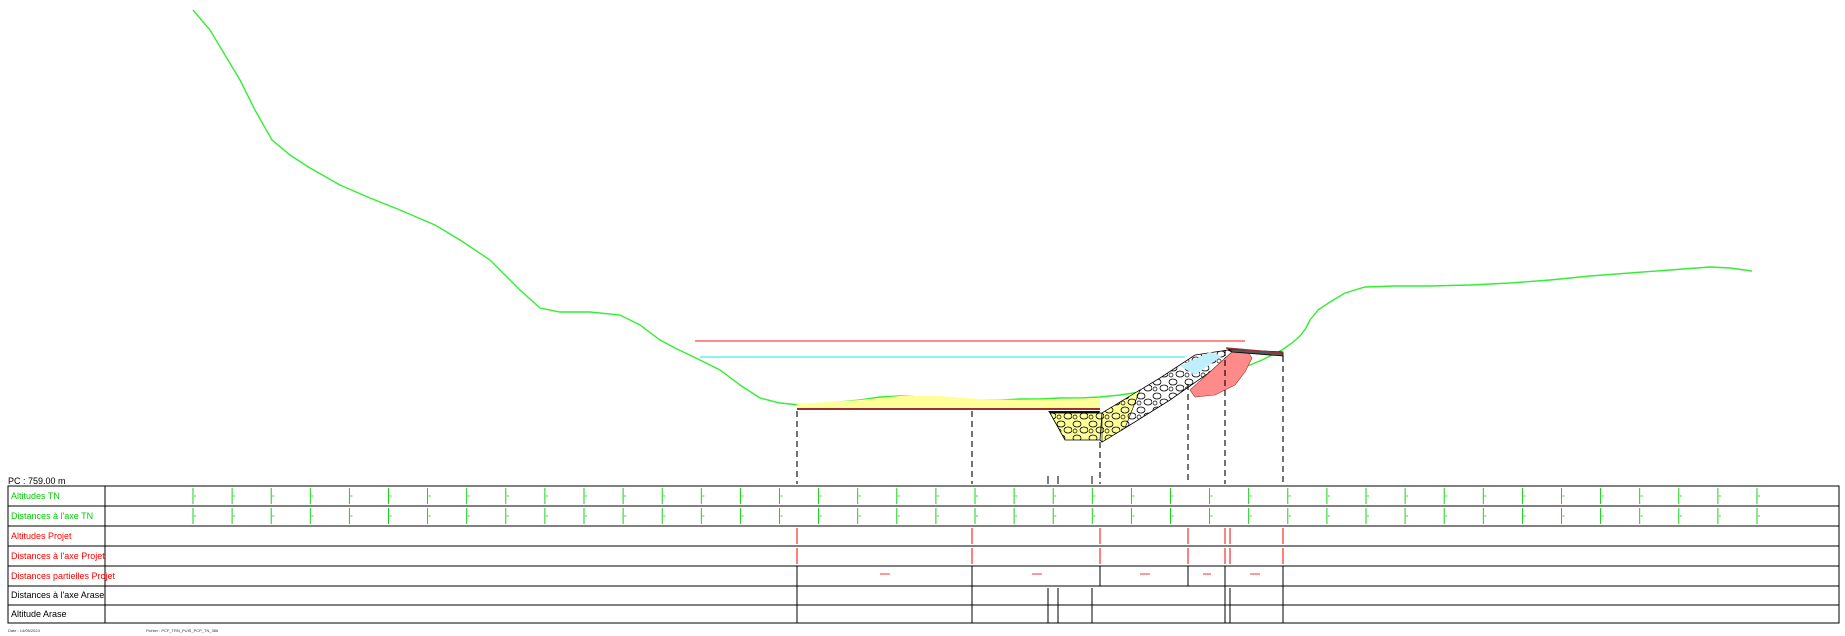  I want to click on row-label-distances-tn: Distances à l'axe TN, so click(52, 516).